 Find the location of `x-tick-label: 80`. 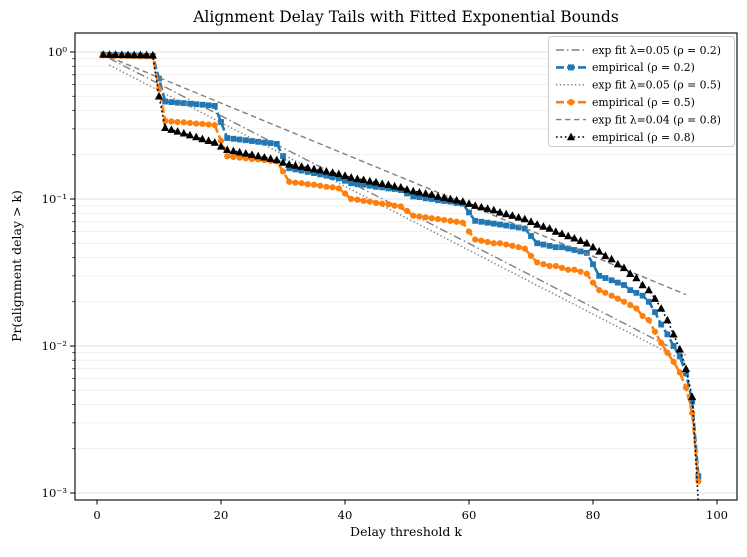

x-tick-label: 80 is located at coordinates (593, 515).